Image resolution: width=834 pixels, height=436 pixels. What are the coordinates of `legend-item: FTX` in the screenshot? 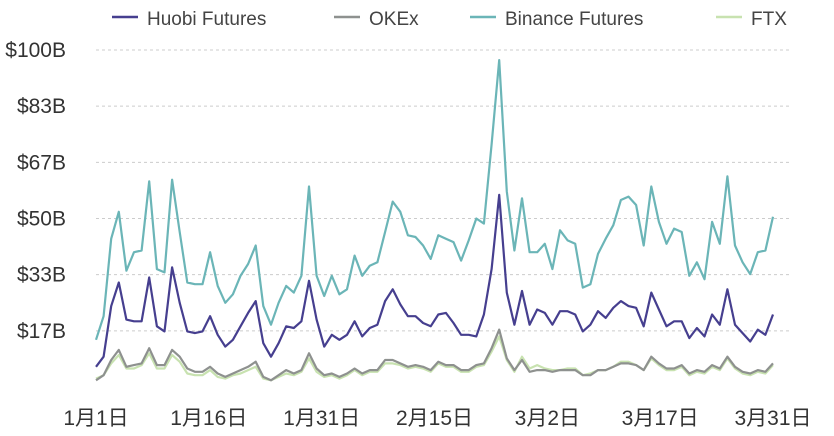 It's located at (751, 19).